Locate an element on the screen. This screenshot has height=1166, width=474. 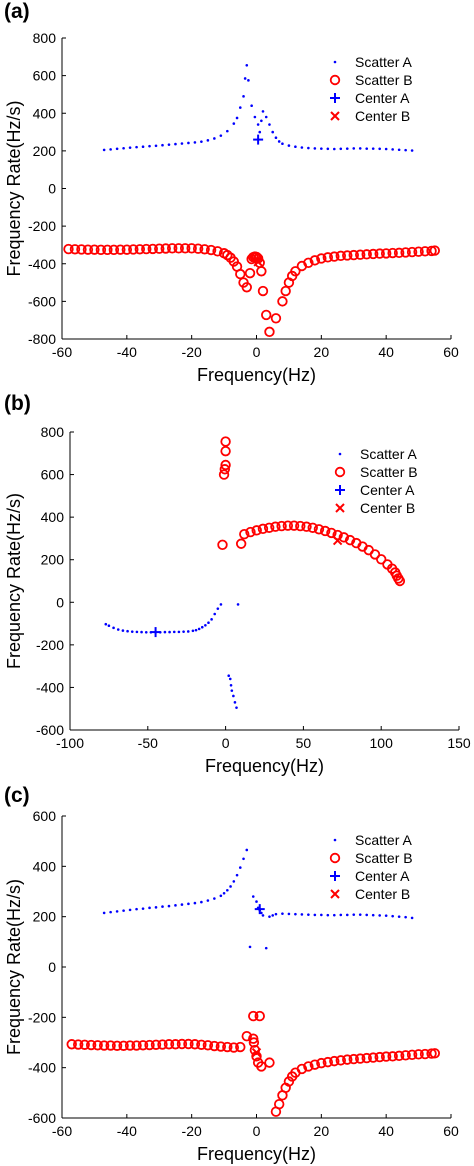
series-scatter-b is located at coordinates (251, 290).